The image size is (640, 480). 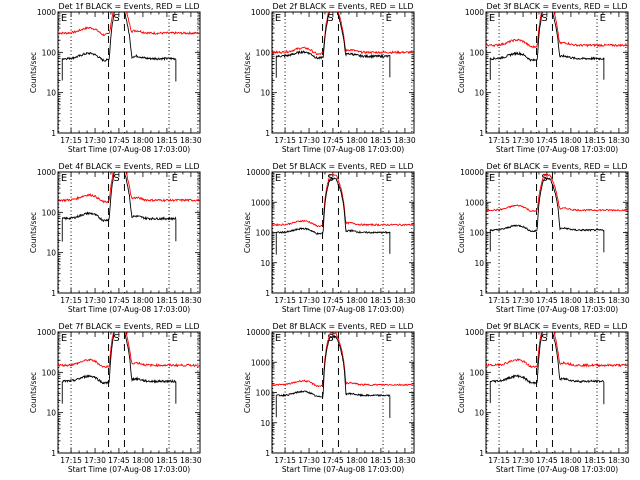 I want to click on panel-title: Det 7f BLACK = Events, RED = LLD, so click(x=128, y=326).